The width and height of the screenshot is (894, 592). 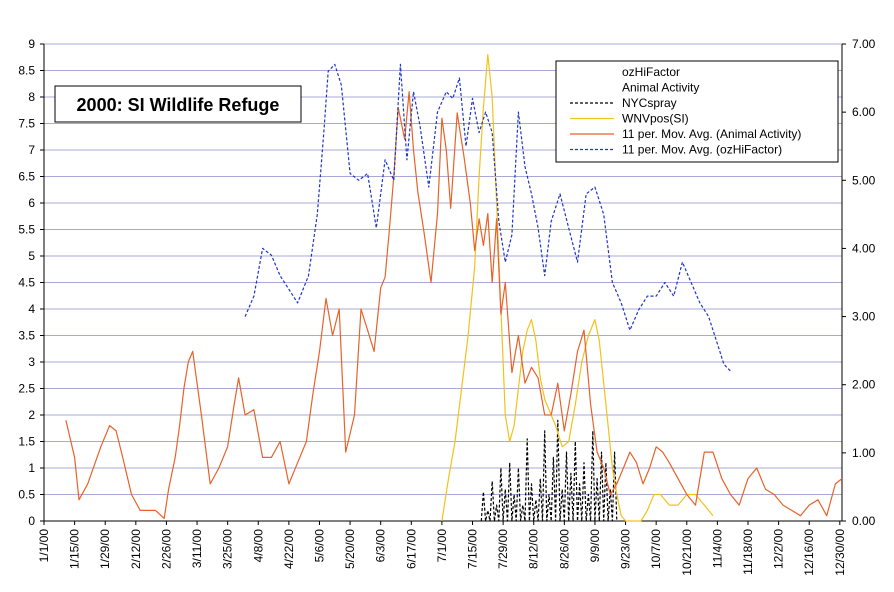 What do you see at coordinates (31, 44) in the screenshot?
I see `y-tick-label: 9` at bounding box center [31, 44].